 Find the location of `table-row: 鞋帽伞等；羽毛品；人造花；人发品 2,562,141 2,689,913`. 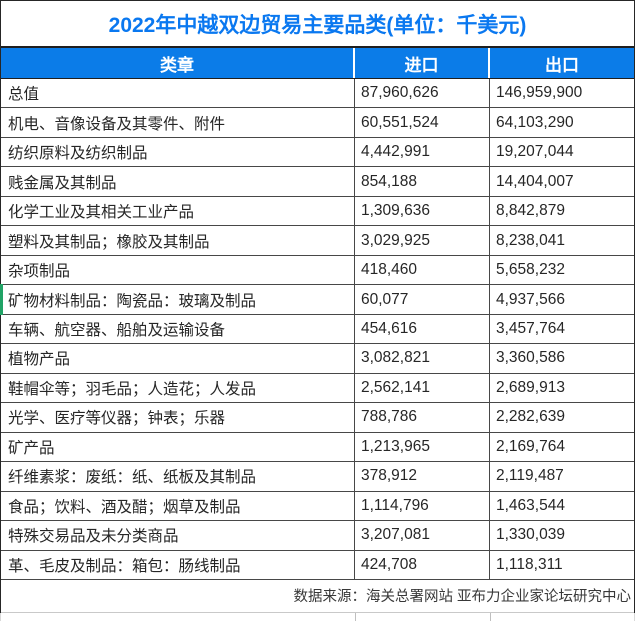

table-row: 鞋帽伞等；羽毛品；人造花；人发品 2,562,141 2,689,913 is located at coordinates (317, 388).